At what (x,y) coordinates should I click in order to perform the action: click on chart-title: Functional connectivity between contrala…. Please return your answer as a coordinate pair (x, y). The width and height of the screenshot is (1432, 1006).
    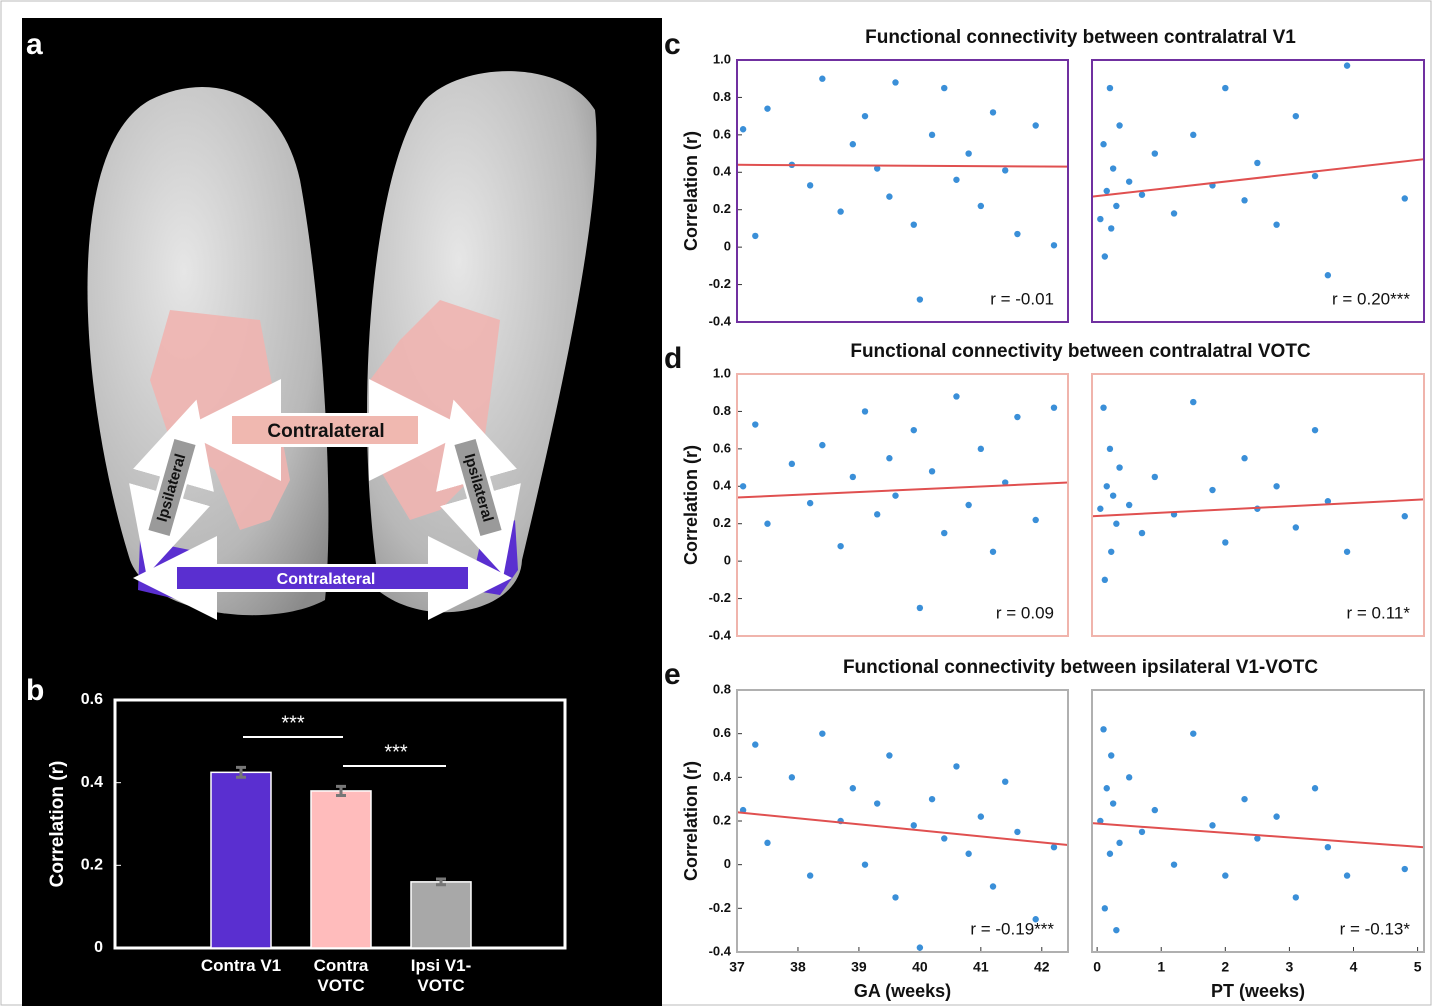
    Looking at the image, I should click on (1080, 351).